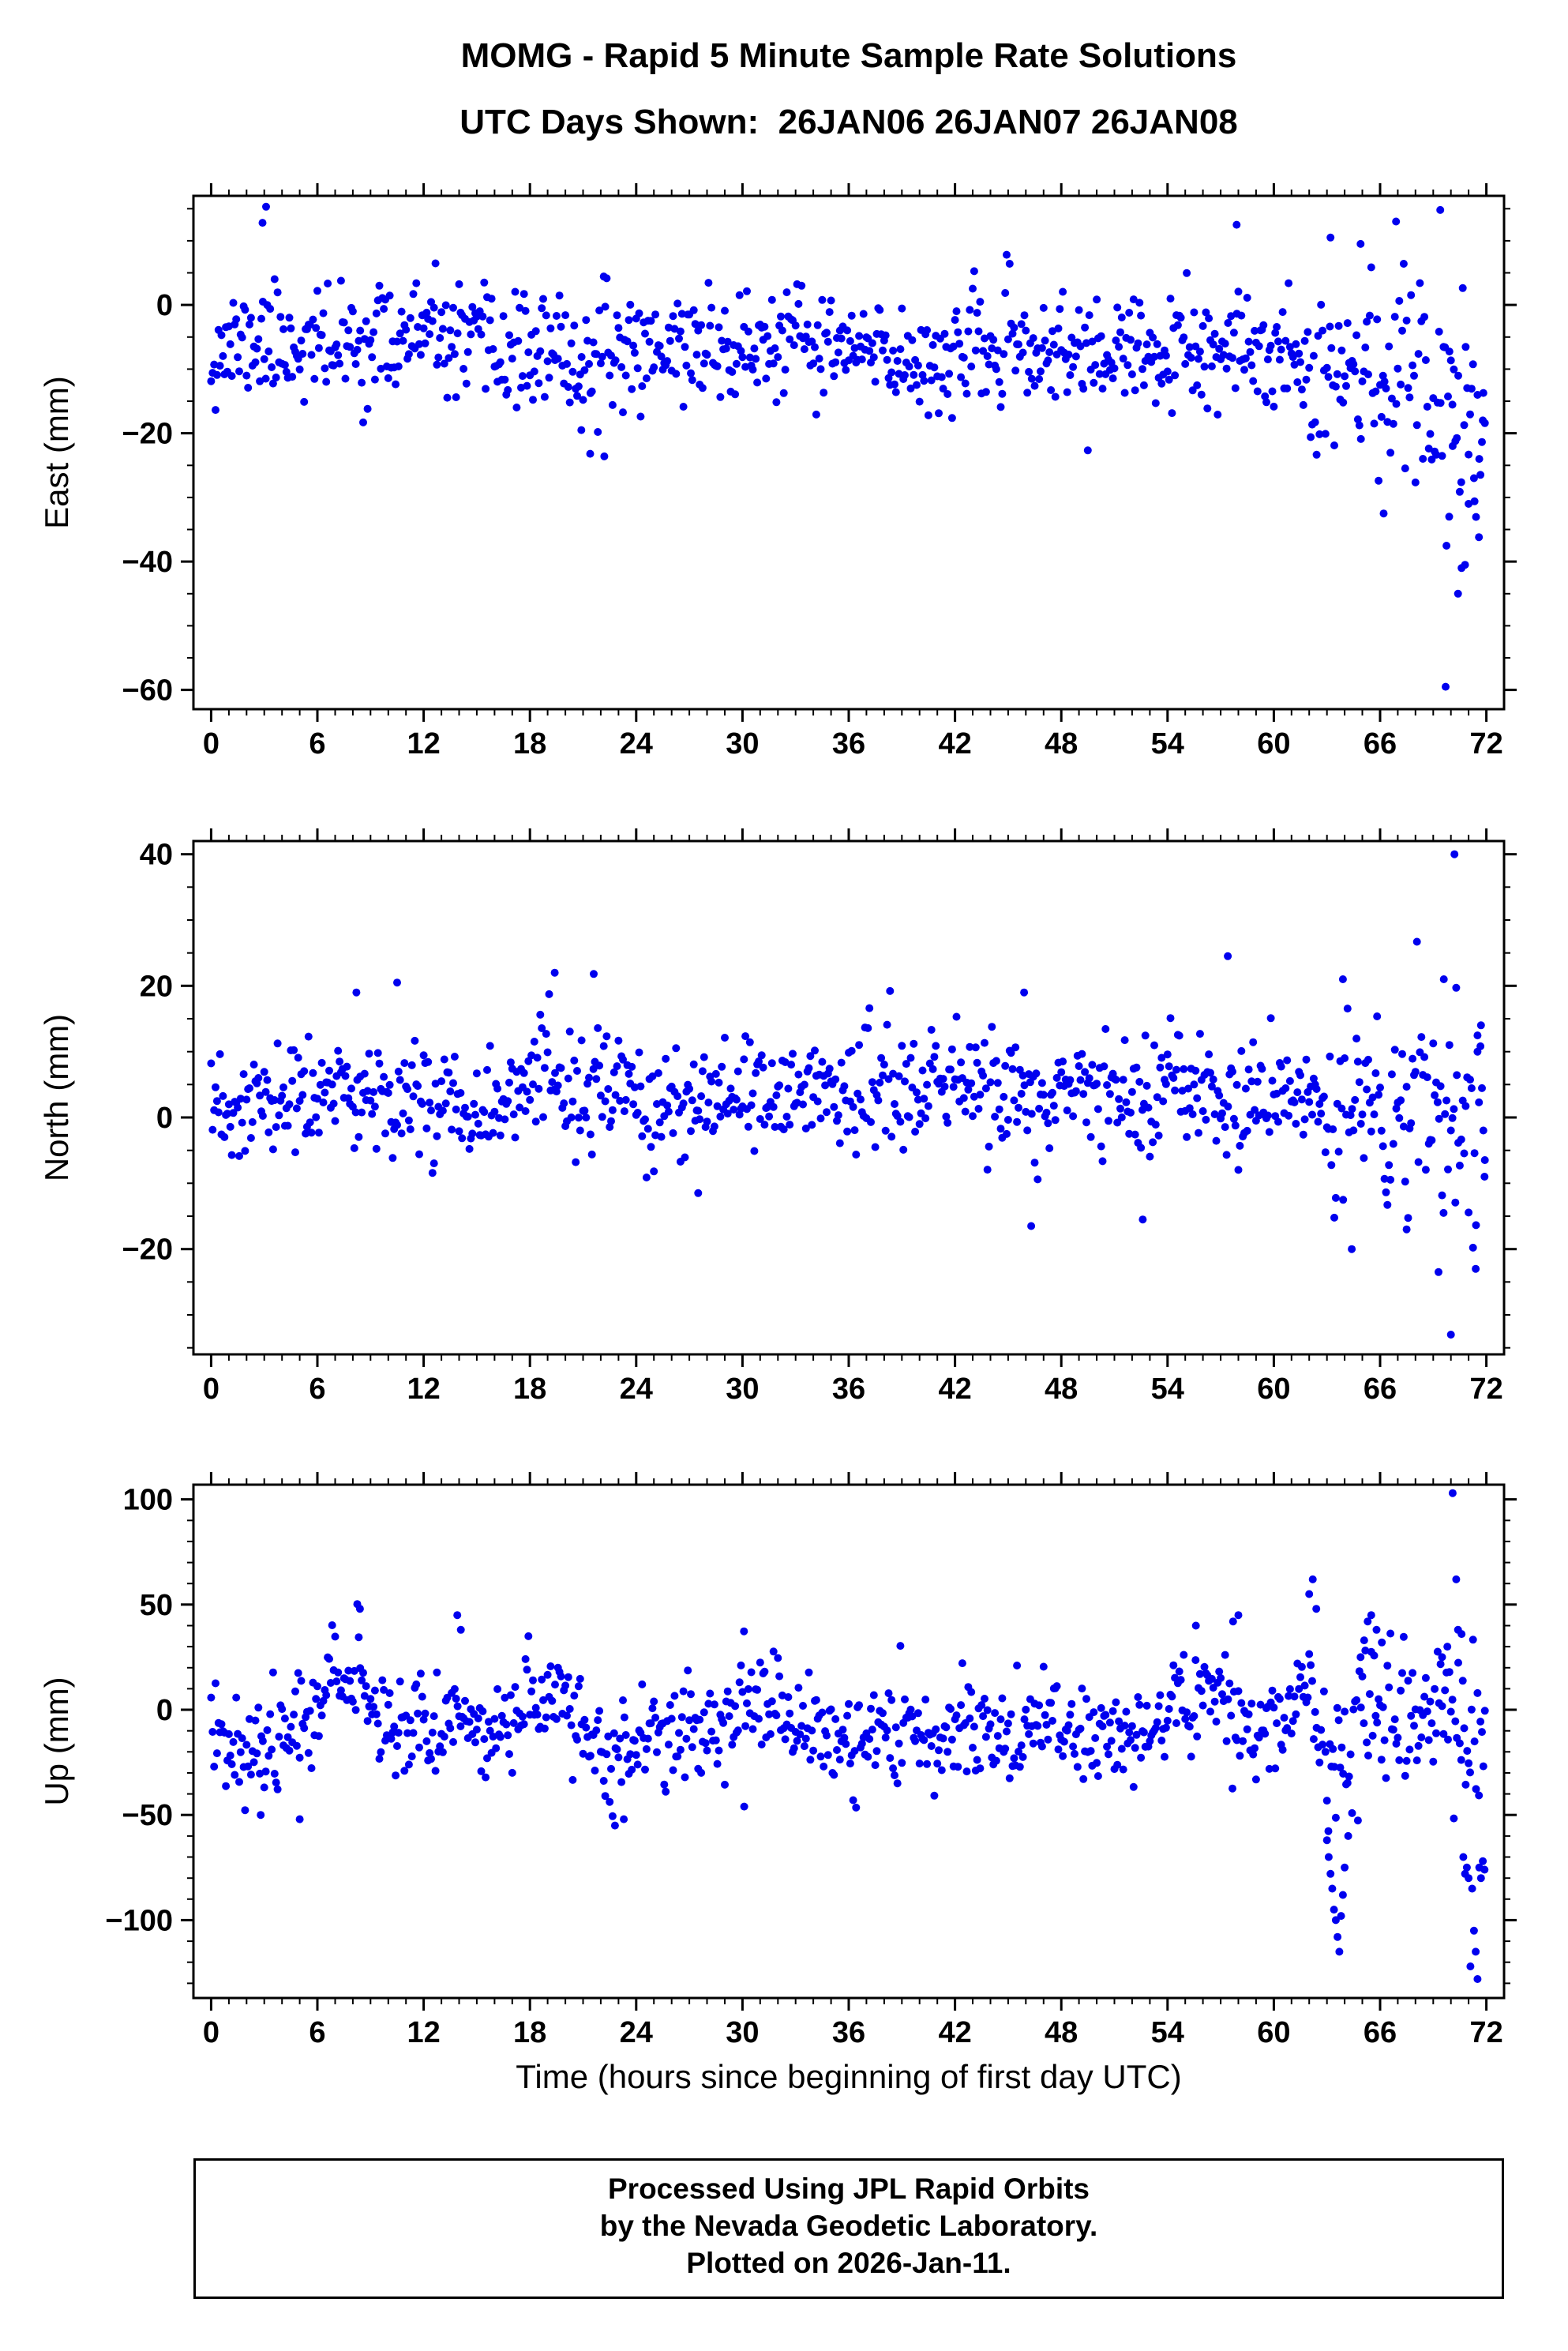 The image size is (1568, 2351). Describe the element at coordinates (57, 1742) in the screenshot. I see `up-axis-label: Up (mm)` at that location.